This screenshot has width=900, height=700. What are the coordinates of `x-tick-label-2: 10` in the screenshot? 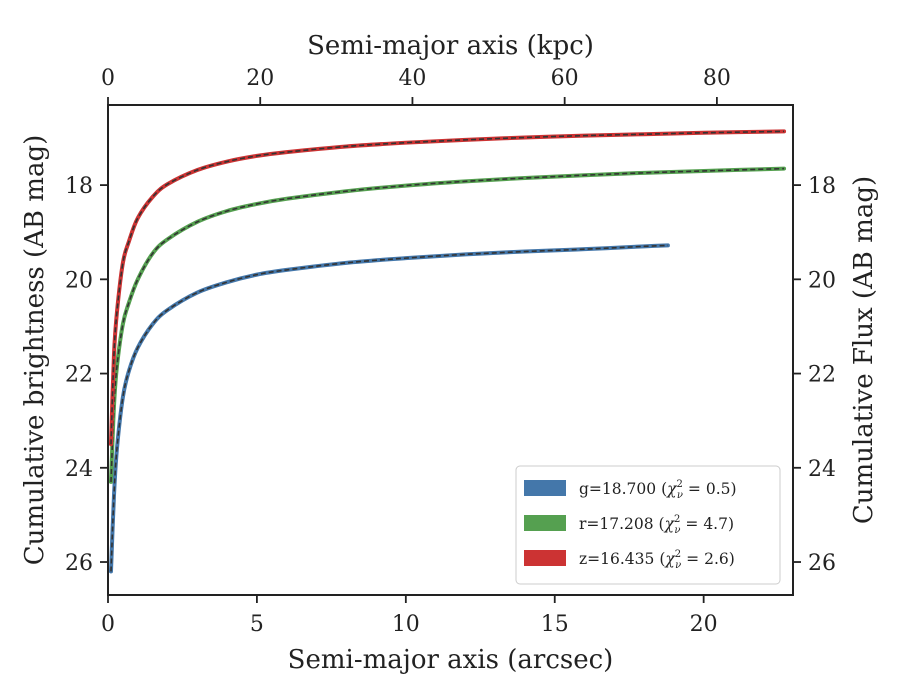 It's located at (406, 624).